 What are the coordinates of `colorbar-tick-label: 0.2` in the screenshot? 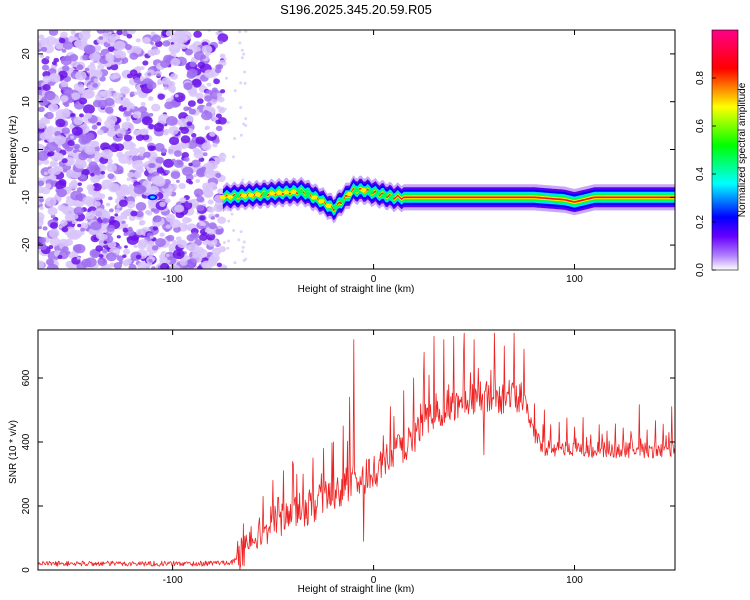 It's located at (700, 222).